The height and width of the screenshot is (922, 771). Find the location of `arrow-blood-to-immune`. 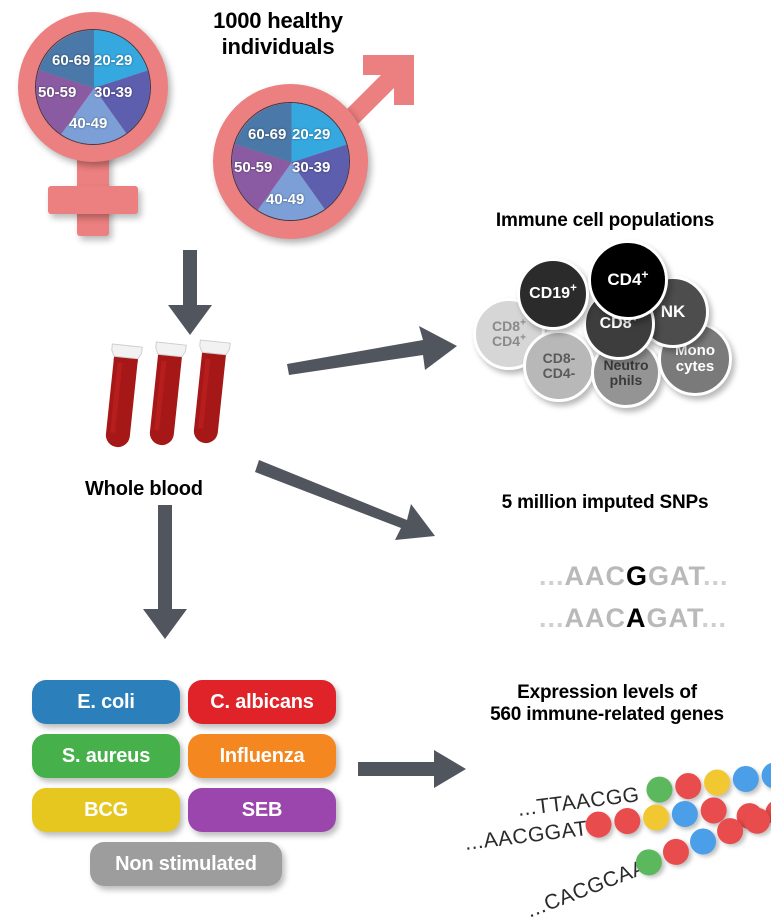

arrow-blood-to-immune is located at coordinates (372, 350).